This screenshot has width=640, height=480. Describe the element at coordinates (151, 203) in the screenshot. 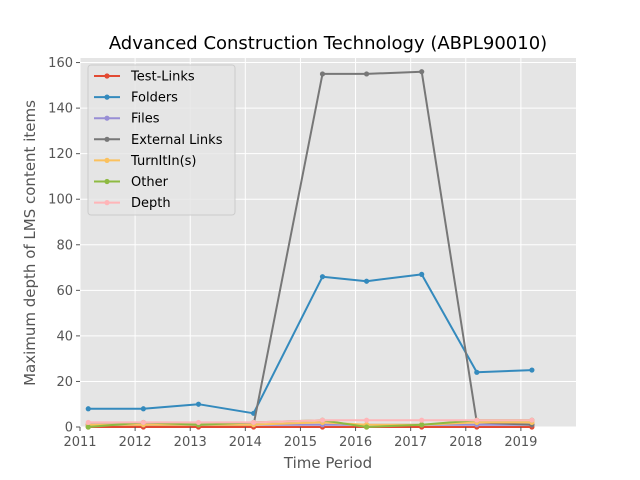

I see `legend-label: Depth` at that location.